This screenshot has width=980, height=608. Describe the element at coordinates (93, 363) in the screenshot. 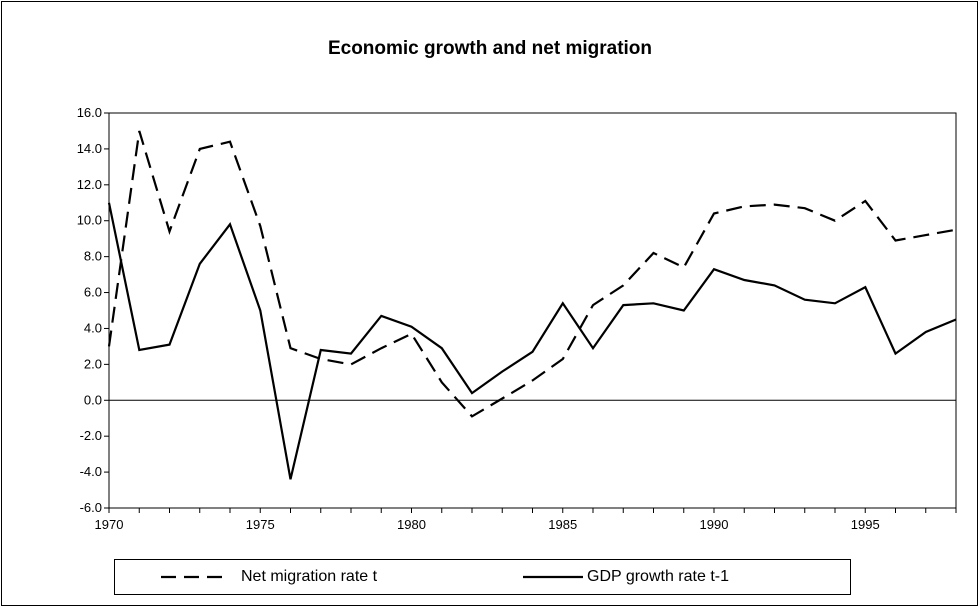

I see `y-tick-label: 2.0` at that location.